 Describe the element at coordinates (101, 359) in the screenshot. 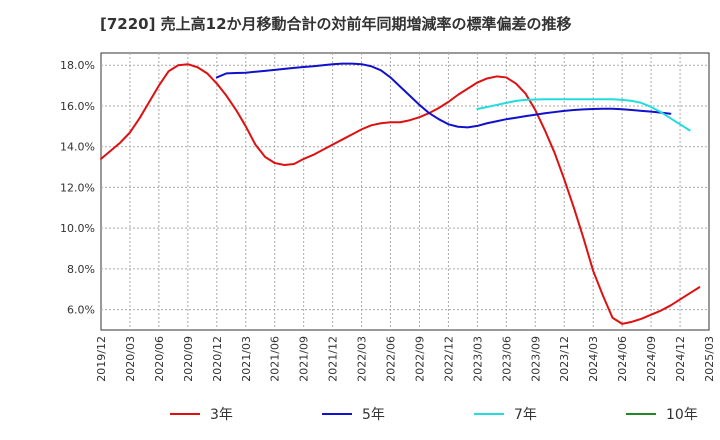

I see `x-tick-label: 2019/12` at that location.